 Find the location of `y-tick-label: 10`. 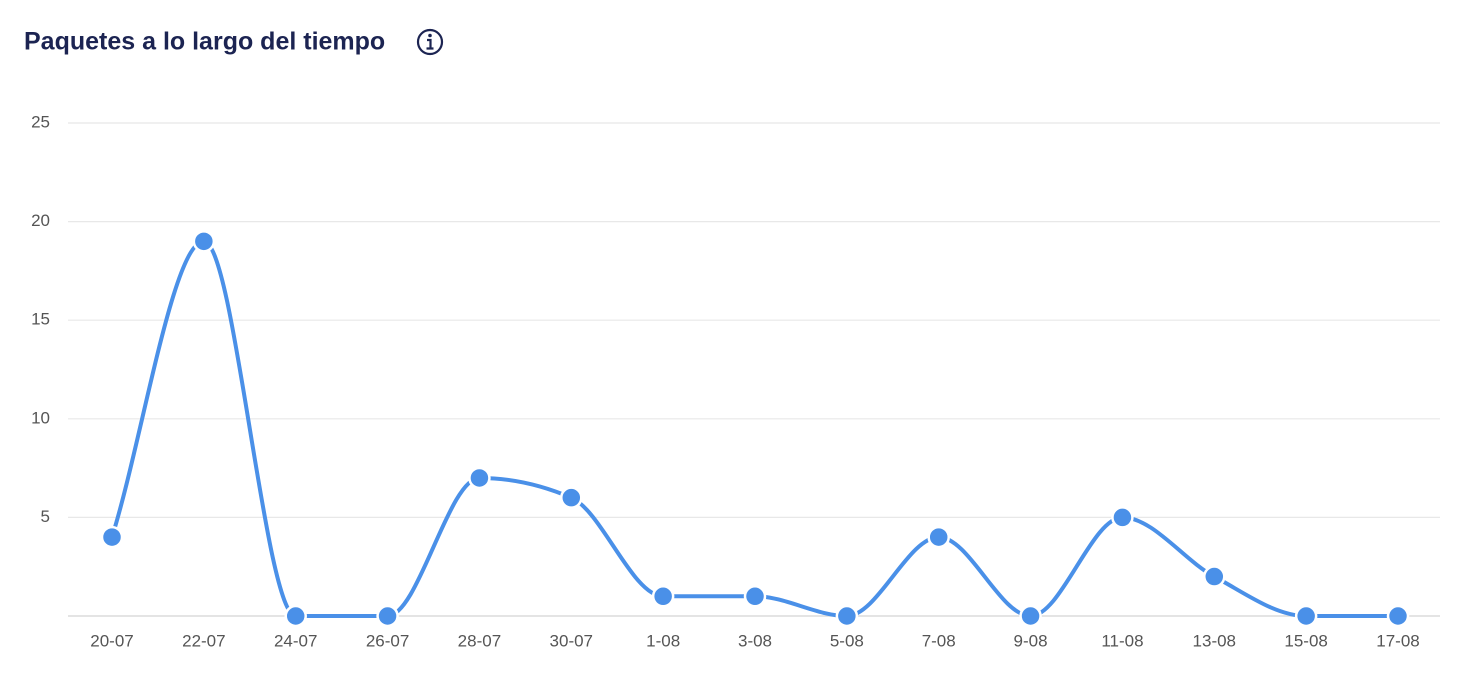

y-tick-label: 10 is located at coordinates (40, 417).